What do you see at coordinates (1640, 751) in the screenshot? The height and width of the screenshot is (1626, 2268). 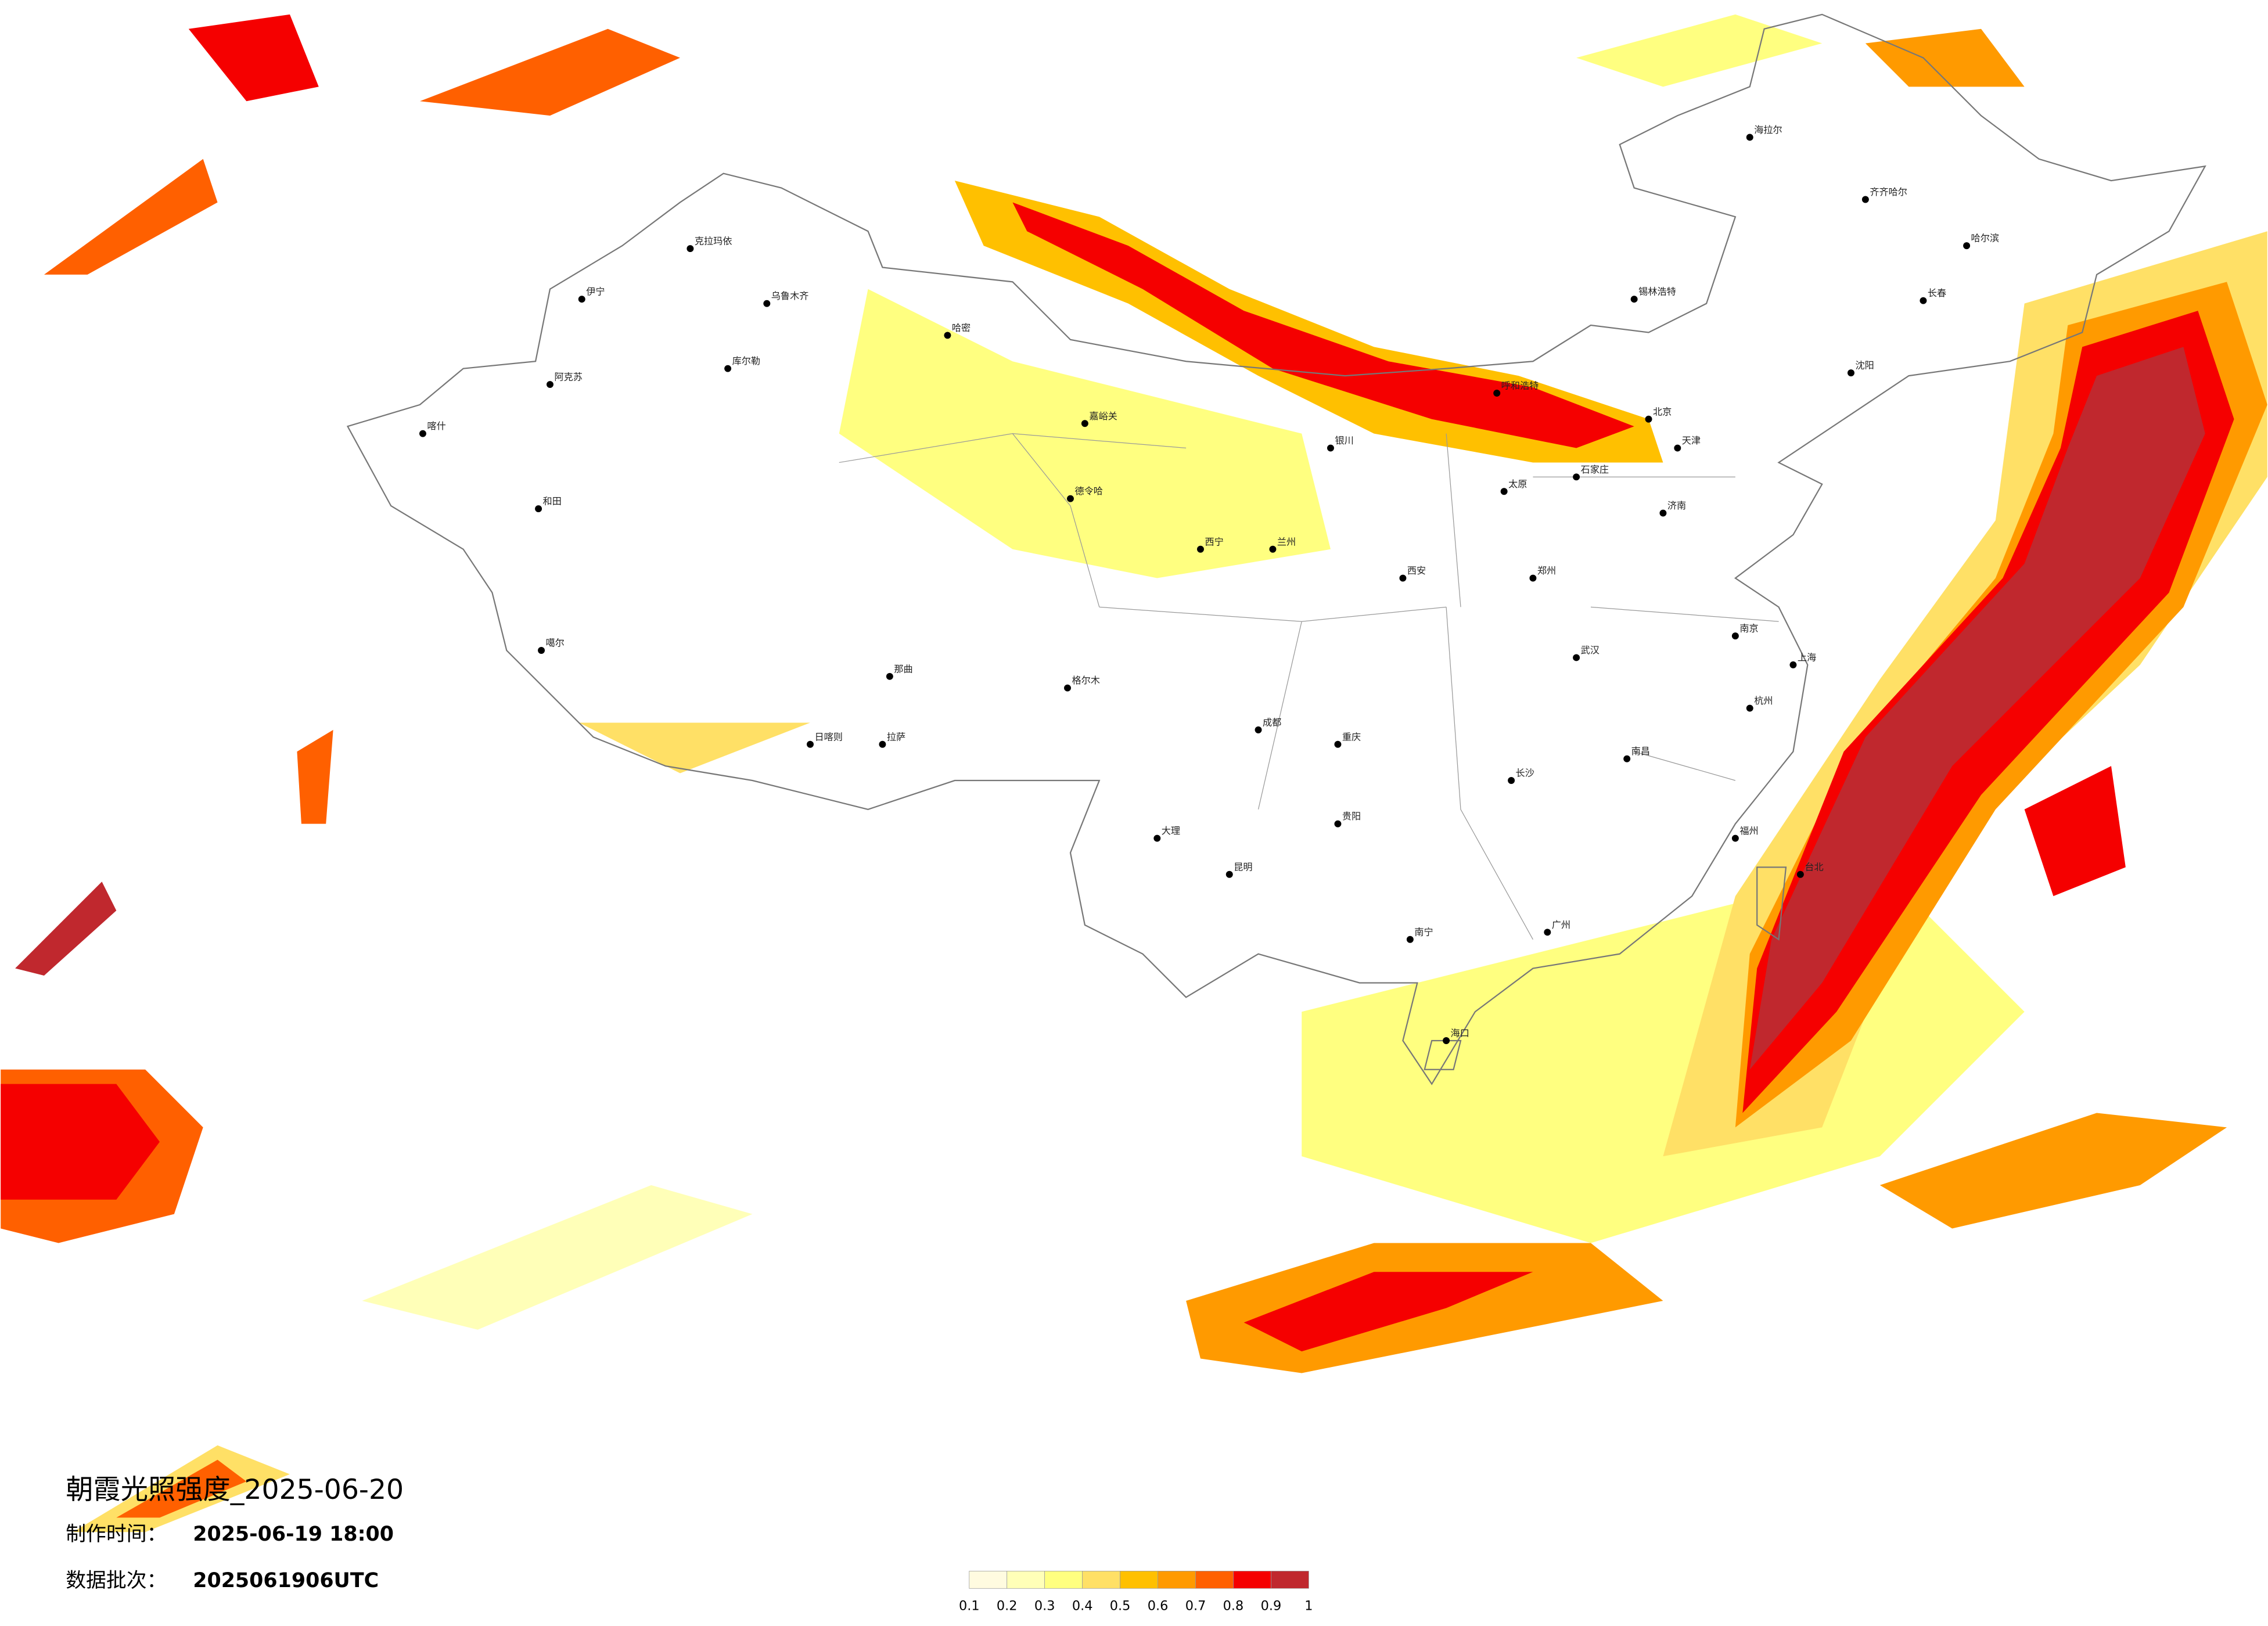 I see `city-label: 南昌` at bounding box center [1640, 751].